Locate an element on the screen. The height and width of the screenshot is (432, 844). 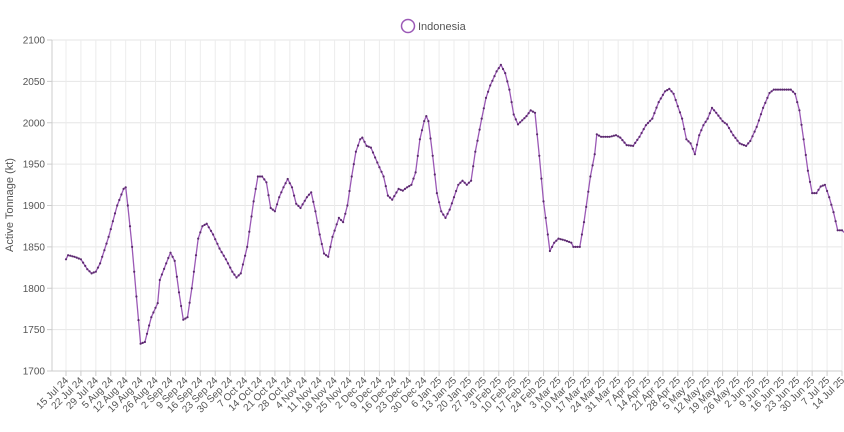
y-axis-title: Active Tonnage (kt) is located at coordinates (10, 205).